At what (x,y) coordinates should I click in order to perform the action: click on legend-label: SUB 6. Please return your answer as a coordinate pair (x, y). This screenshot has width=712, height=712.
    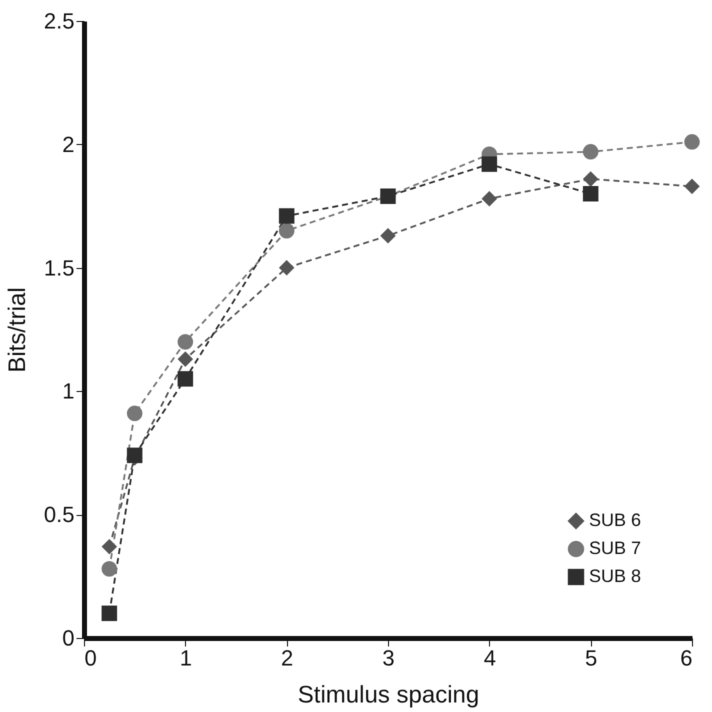
    Looking at the image, I should click on (615, 520).